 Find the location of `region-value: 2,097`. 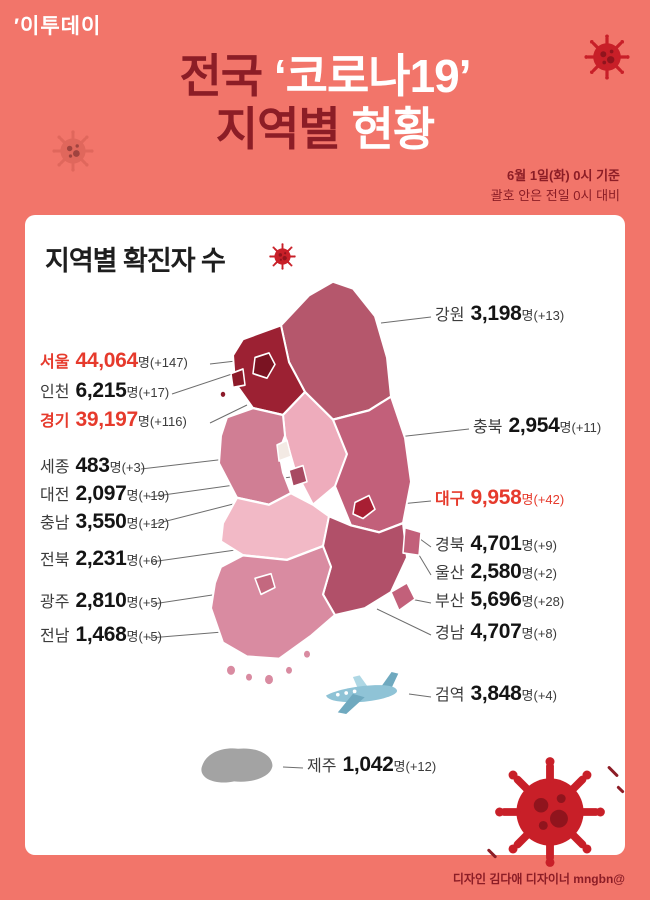

region-value: 2,097 is located at coordinates (101, 493).